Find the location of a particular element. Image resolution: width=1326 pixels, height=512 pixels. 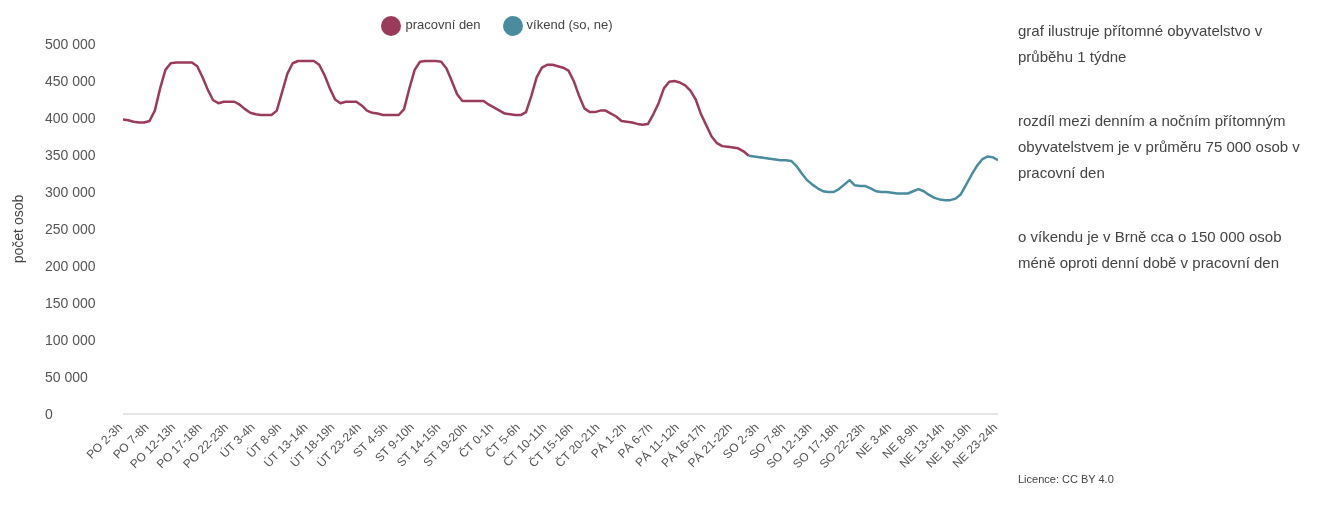

y-tick-label: 400 000 is located at coordinates (70, 117).